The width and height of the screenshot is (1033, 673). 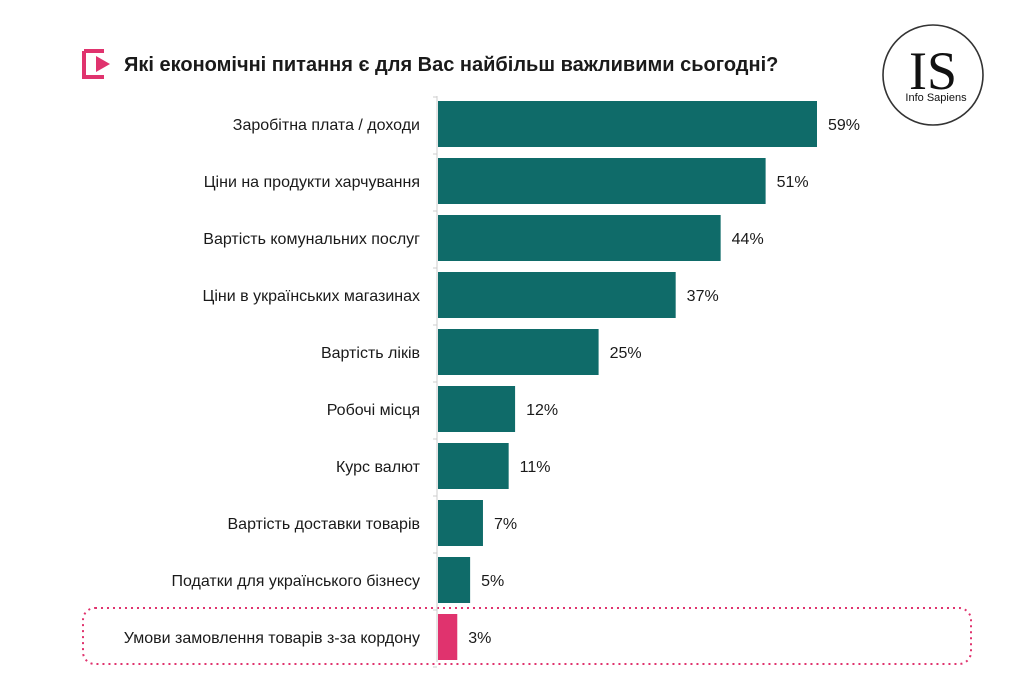 I want to click on category-label: Вартість ліків, so click(x=370, y=353).